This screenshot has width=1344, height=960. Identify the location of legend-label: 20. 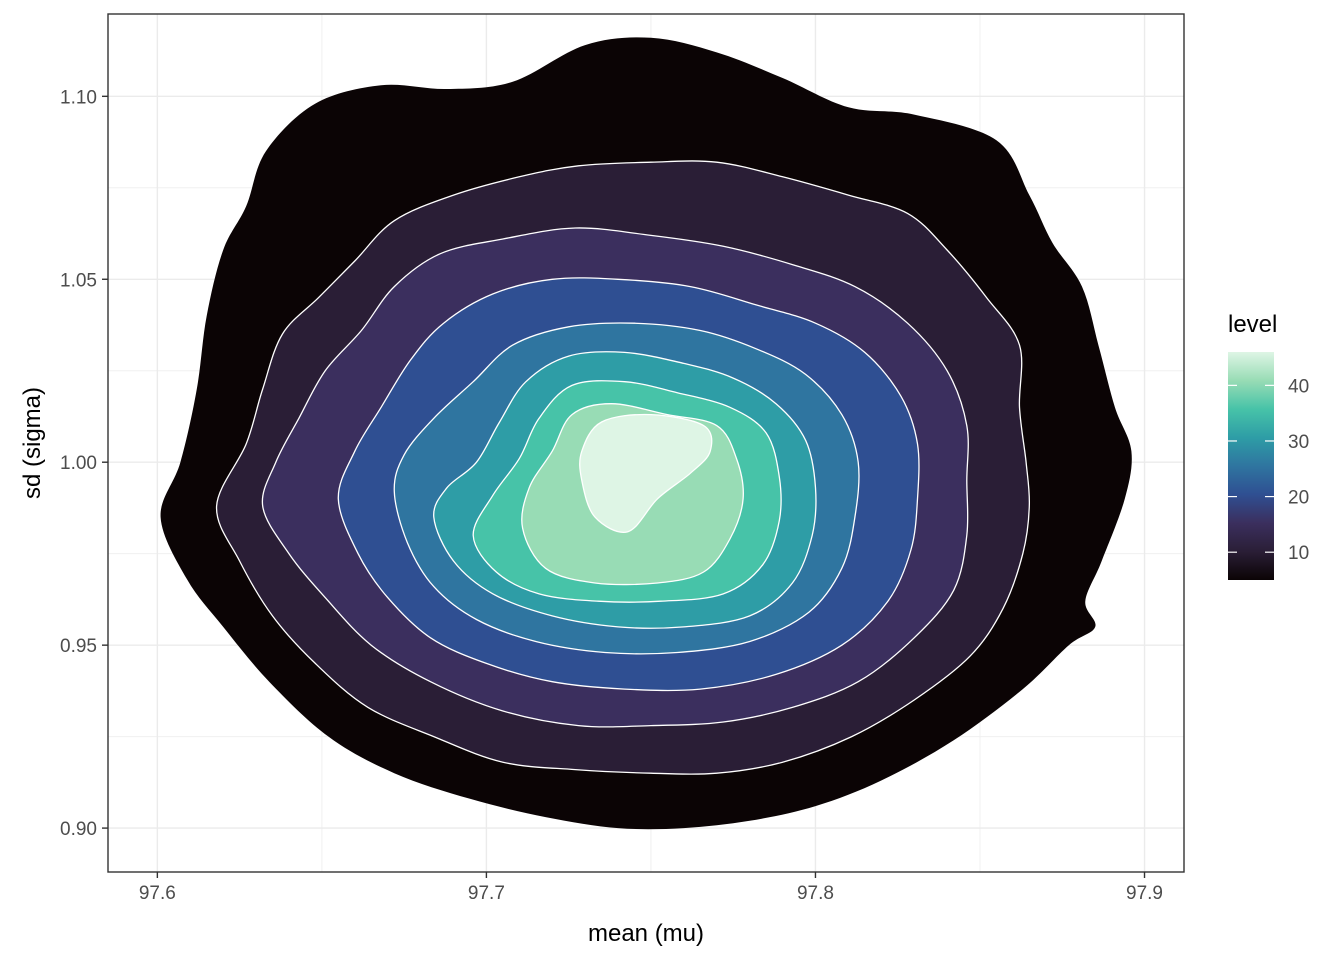
(1298, 498).